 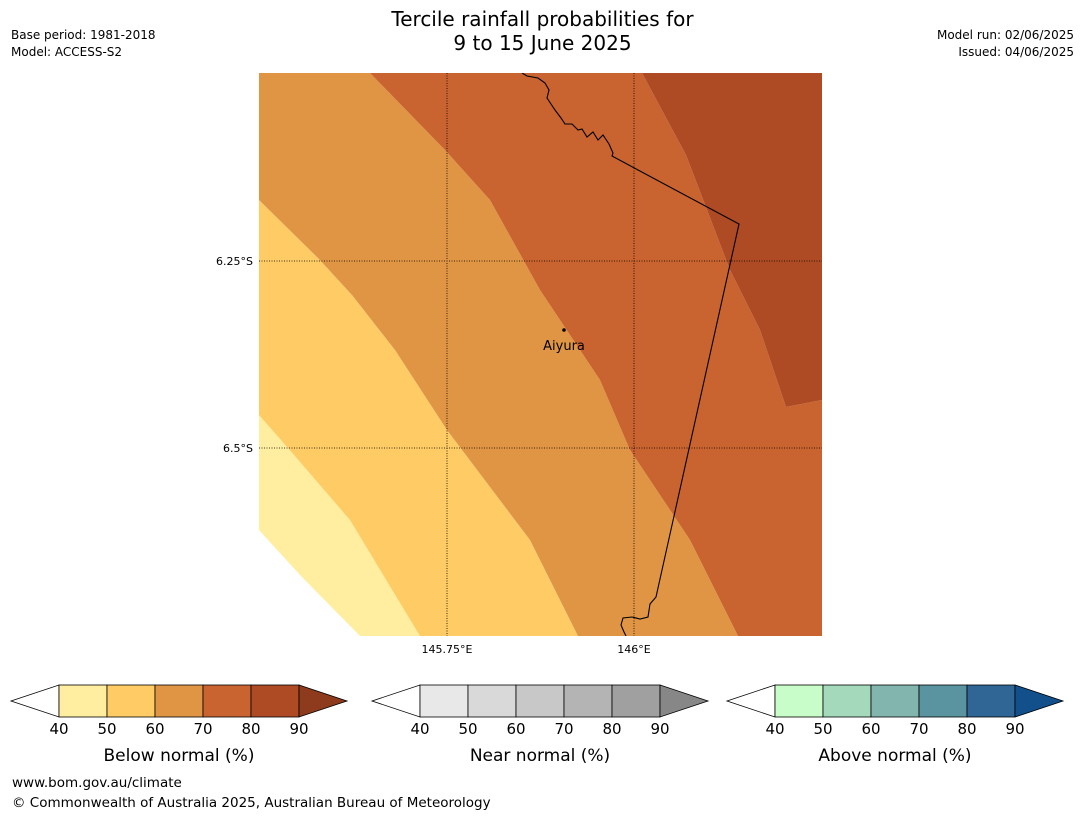 What do you see at coordinates (895, 725) in the screenshot?
I see `legend-above-normal: 40 50 60 70 80 90 Above normal (%)` at bounding box center [895, 725].